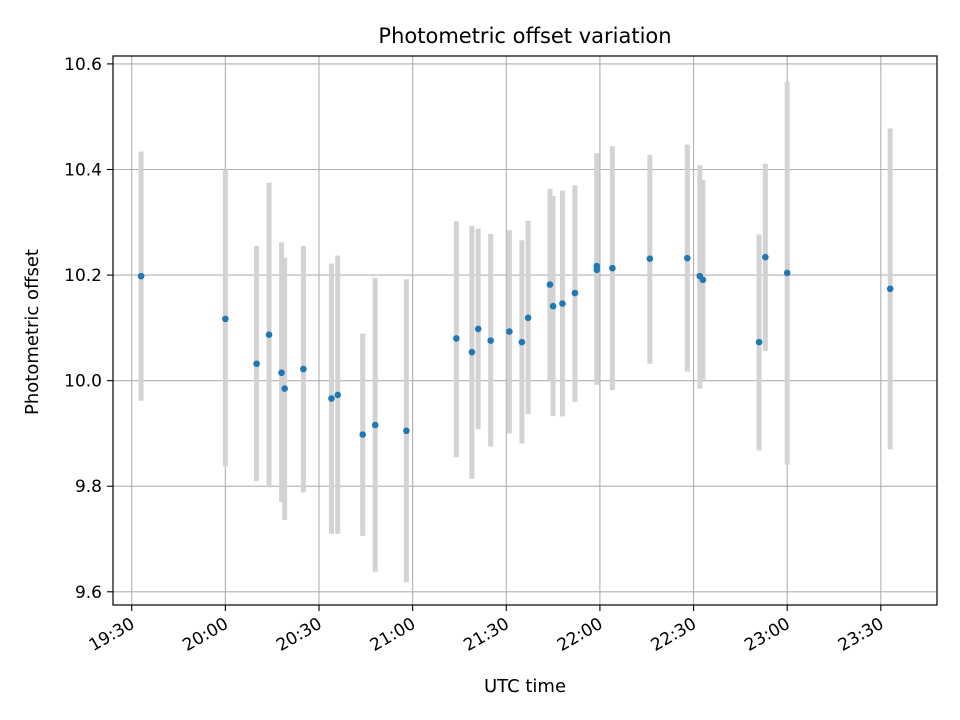  Describe the element at coordinates (205, 635) in the screenshot. I see `x-tick-label: 20:00` at that location.